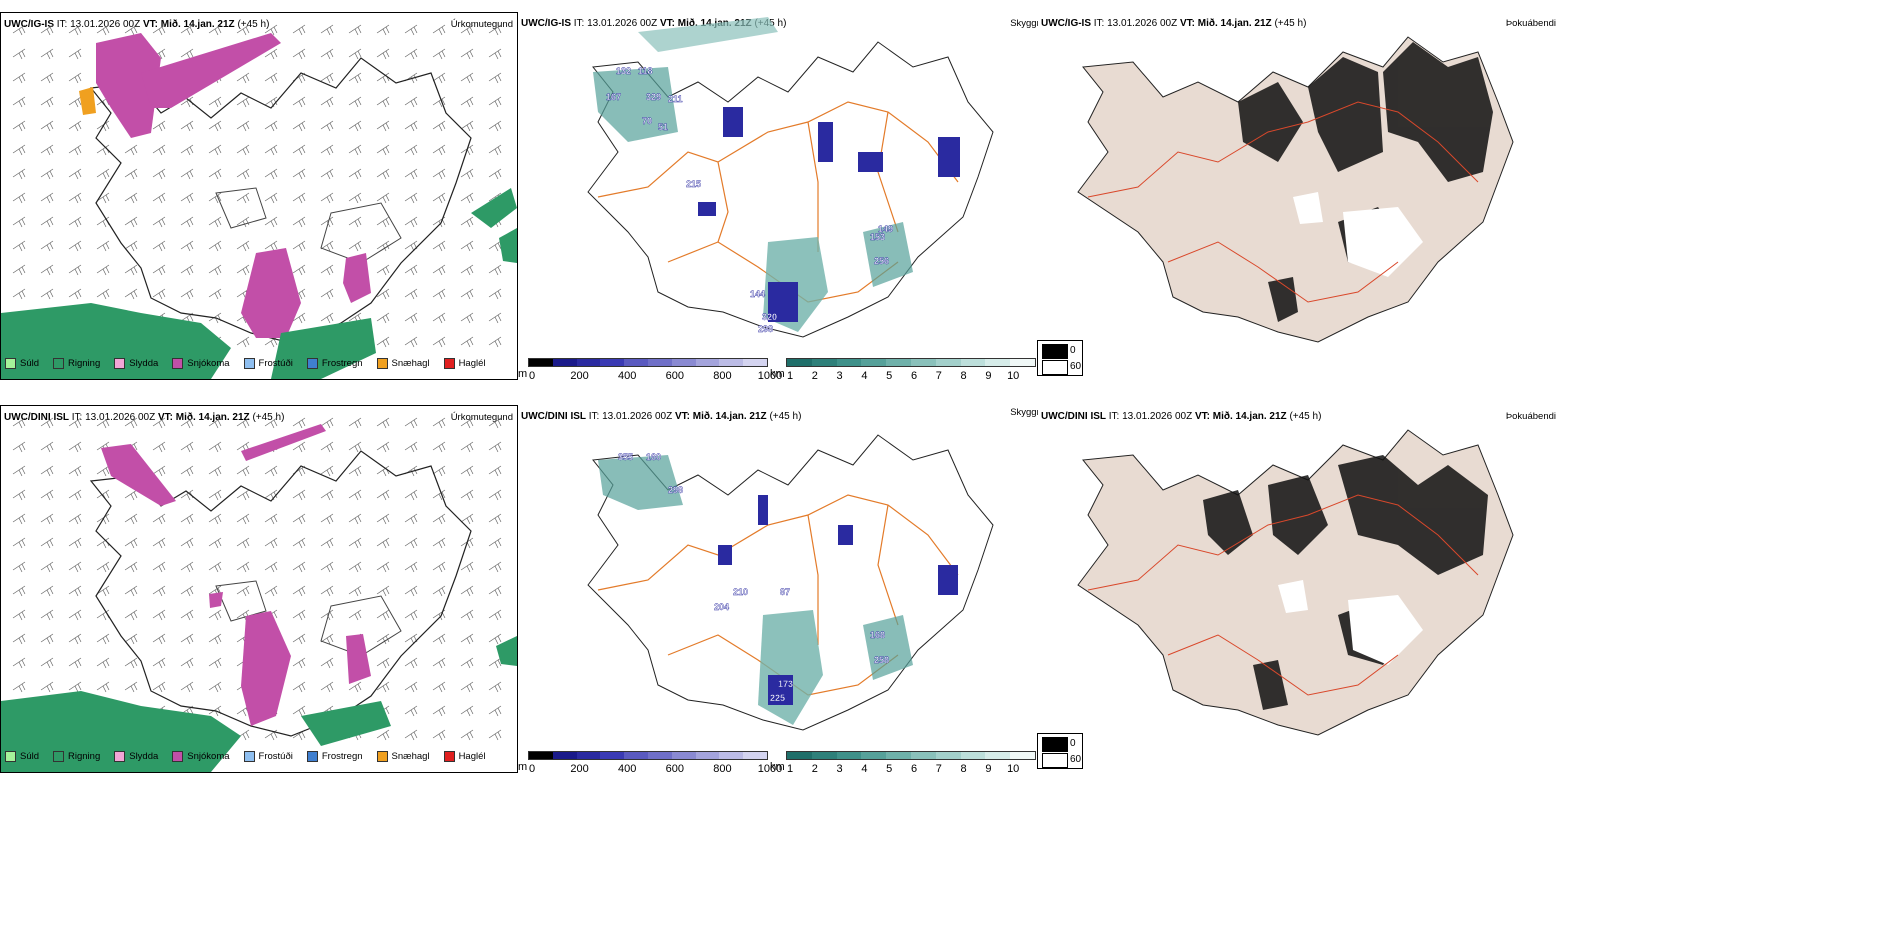 The image size is (1900, 950). I want to click on cloud-base-swatches, so click(648, 362).